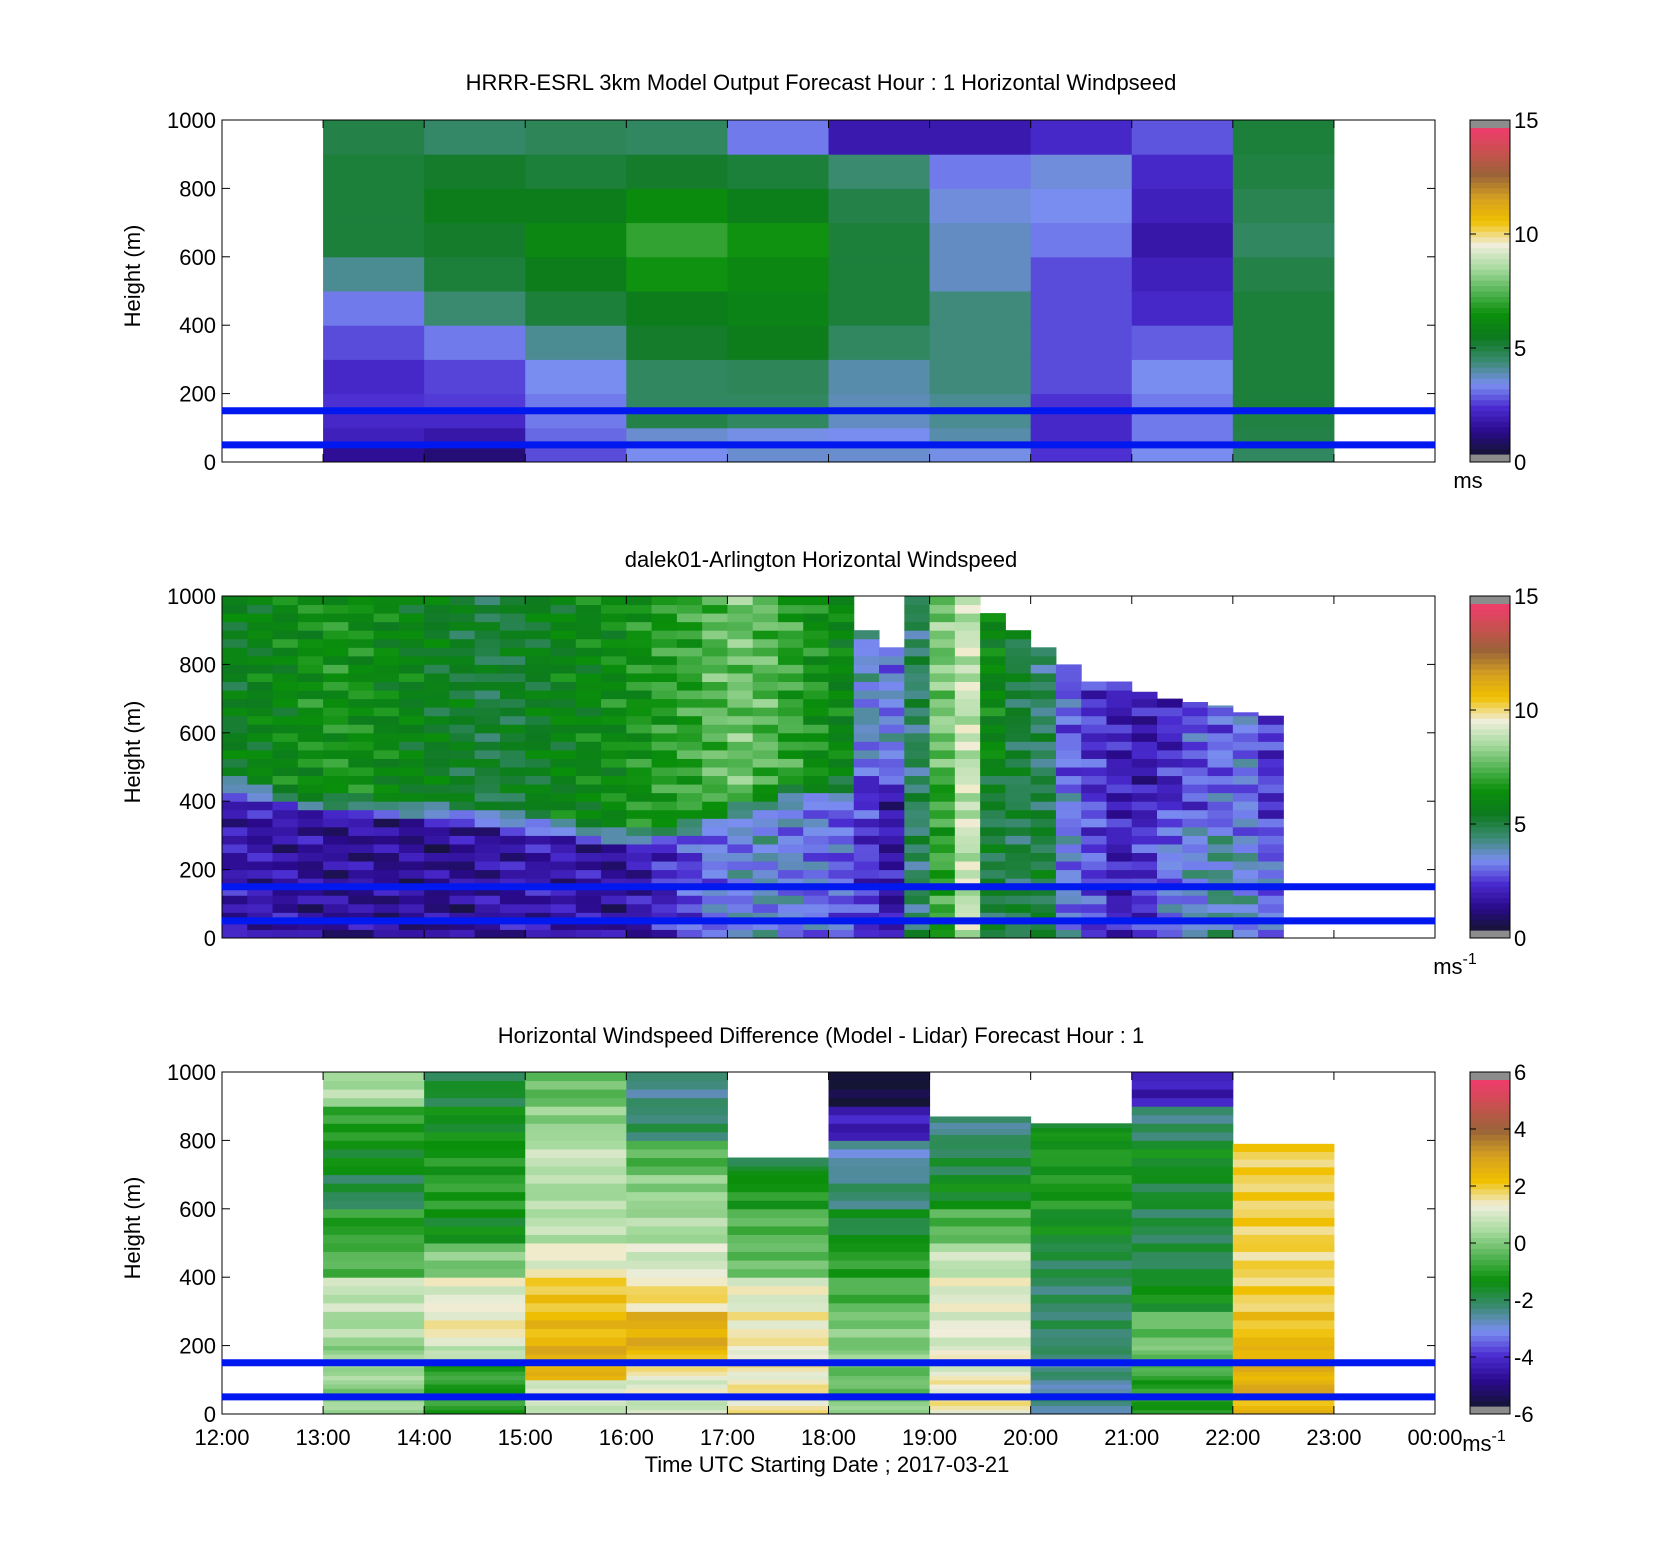 The height and width of the screenshot is (1561, 1680). I want to click on y-tick-label: 400, so click(197, 1277).